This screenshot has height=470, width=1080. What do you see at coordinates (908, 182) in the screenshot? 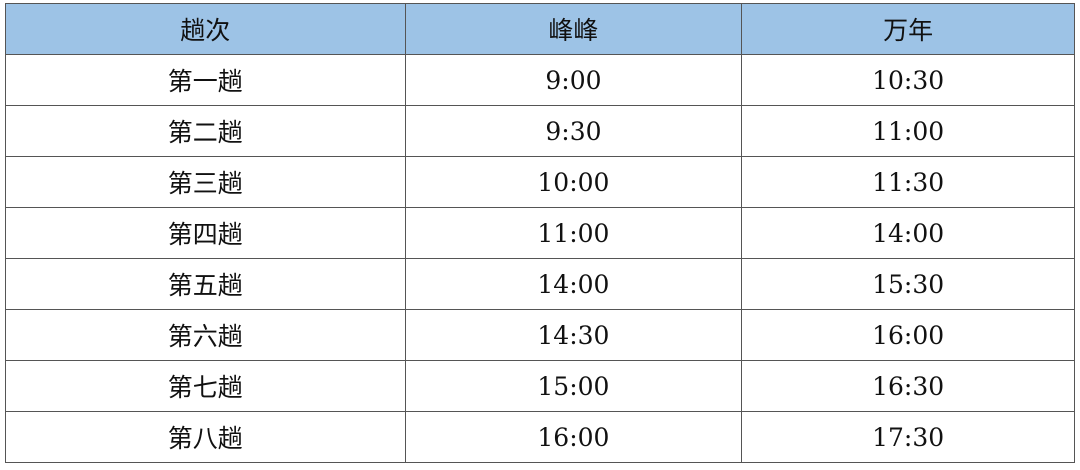
I see `wannian-time-cell: 11:30` at bounding box center [908, 182].